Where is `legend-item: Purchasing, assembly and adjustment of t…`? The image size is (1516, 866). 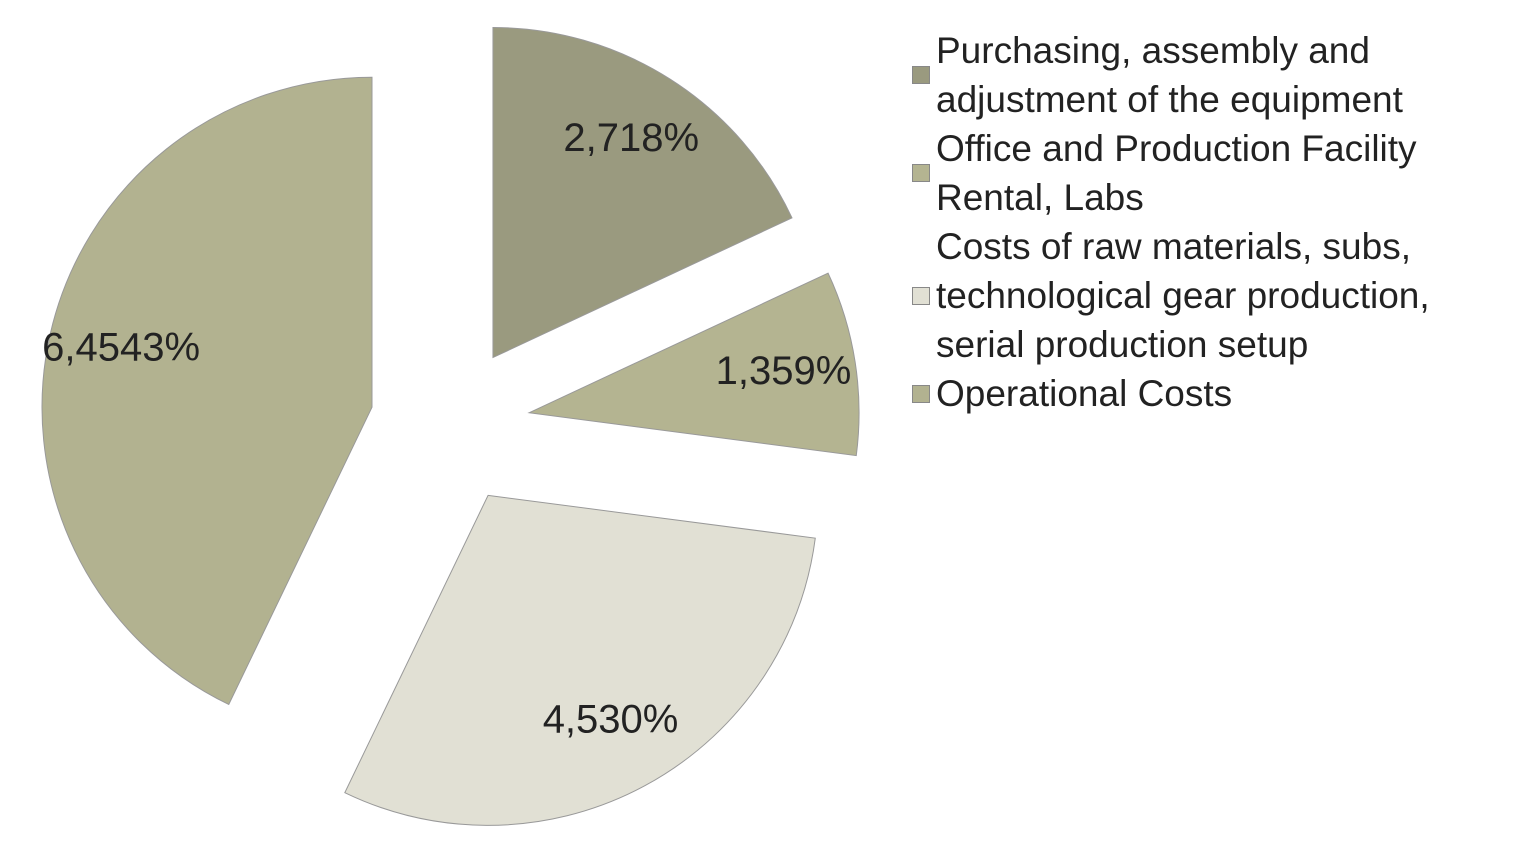 legend-item: Purchasing, assembly and adjustment of t… is located at coordinates (1212, 75).